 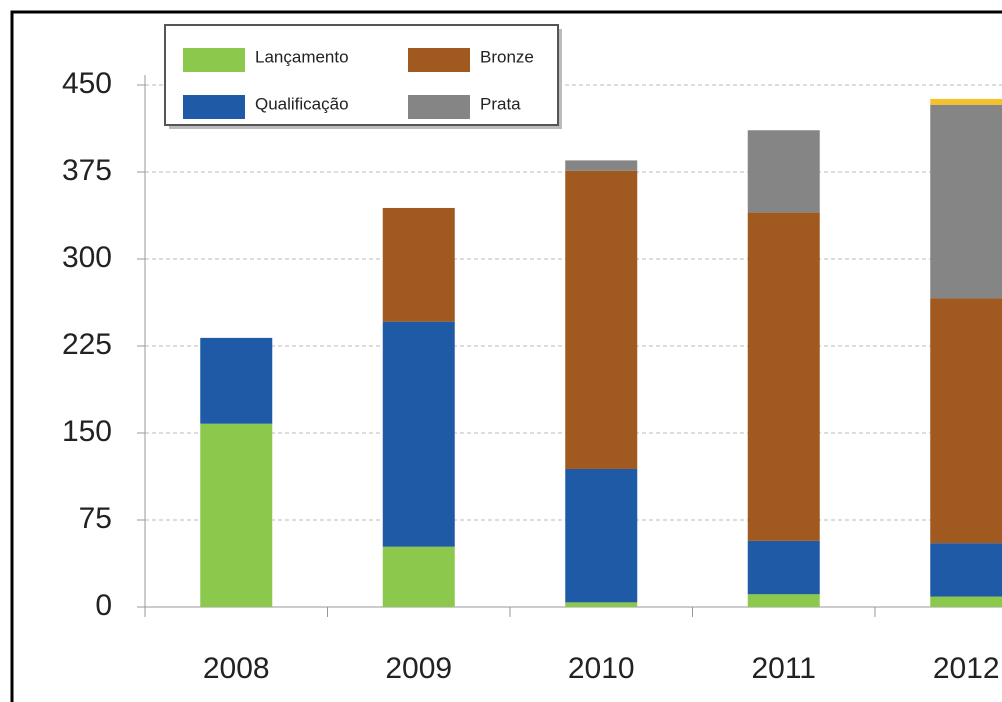 I want to click on x-tick-label: 2011, so click(x=783, y=668).